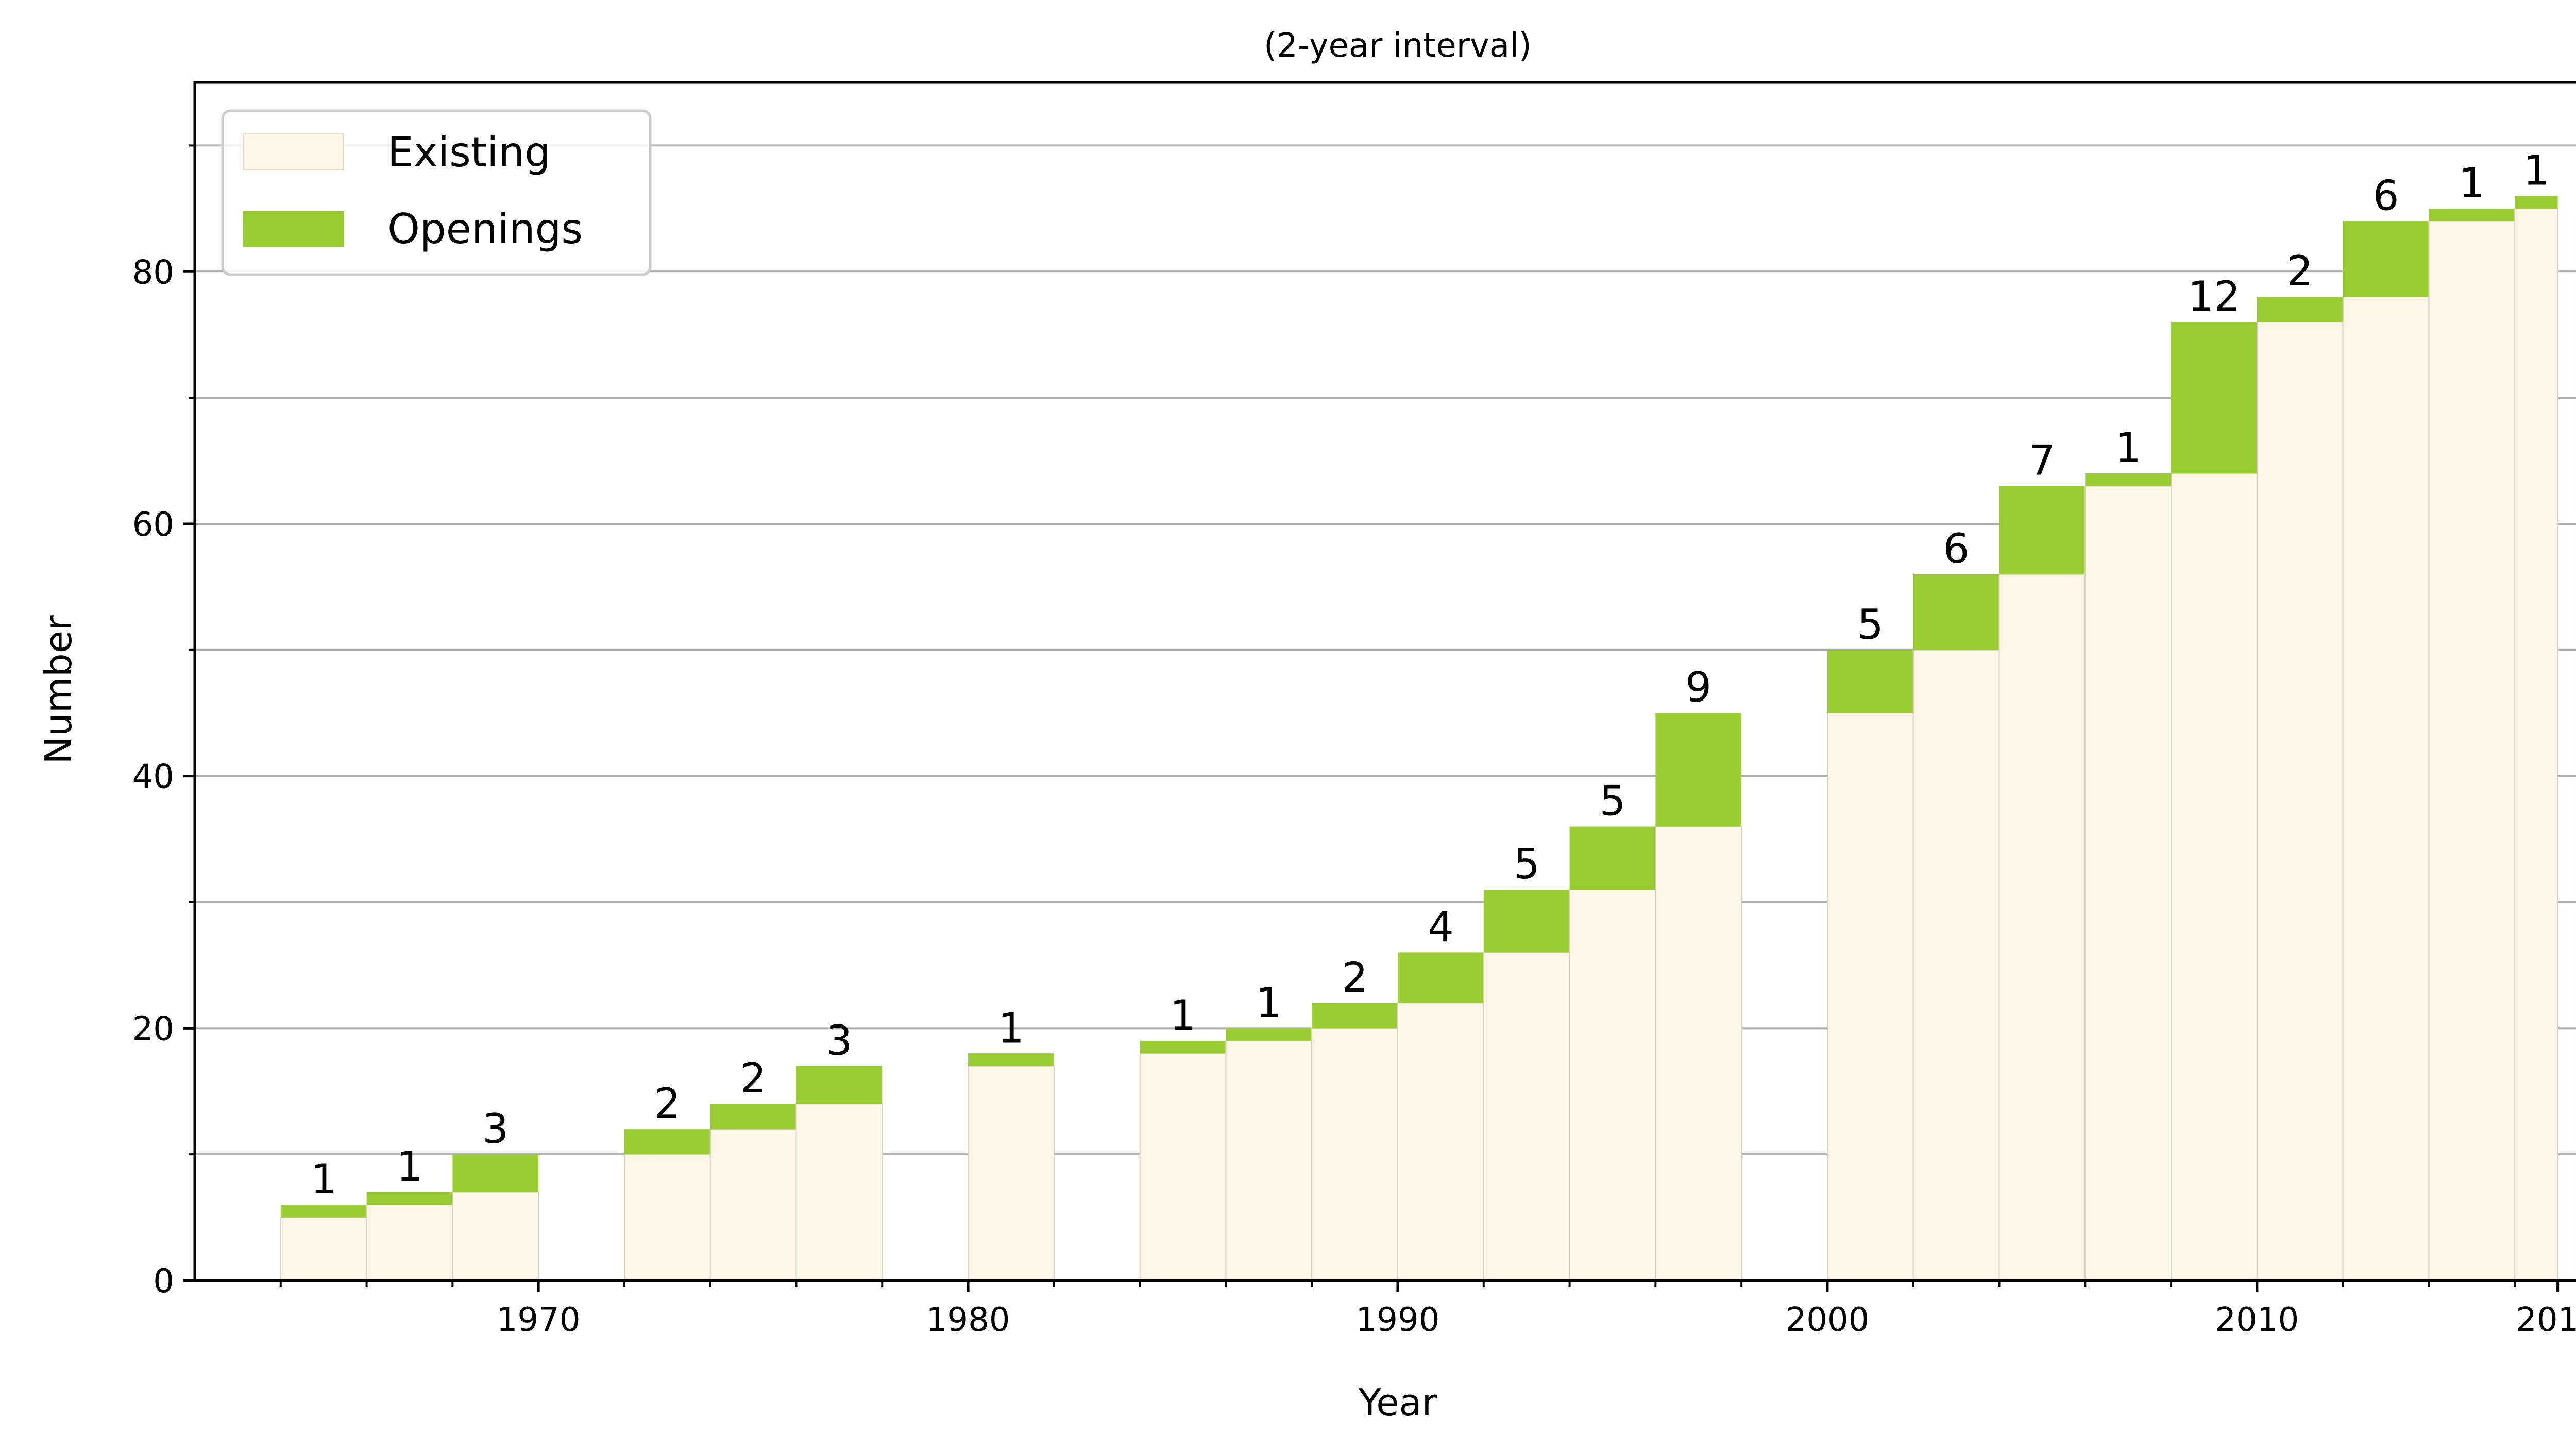 The height and width of the screenshot is (1452, 2576). I want to click on x-tick-label: 1990, so click(1398, 1320).